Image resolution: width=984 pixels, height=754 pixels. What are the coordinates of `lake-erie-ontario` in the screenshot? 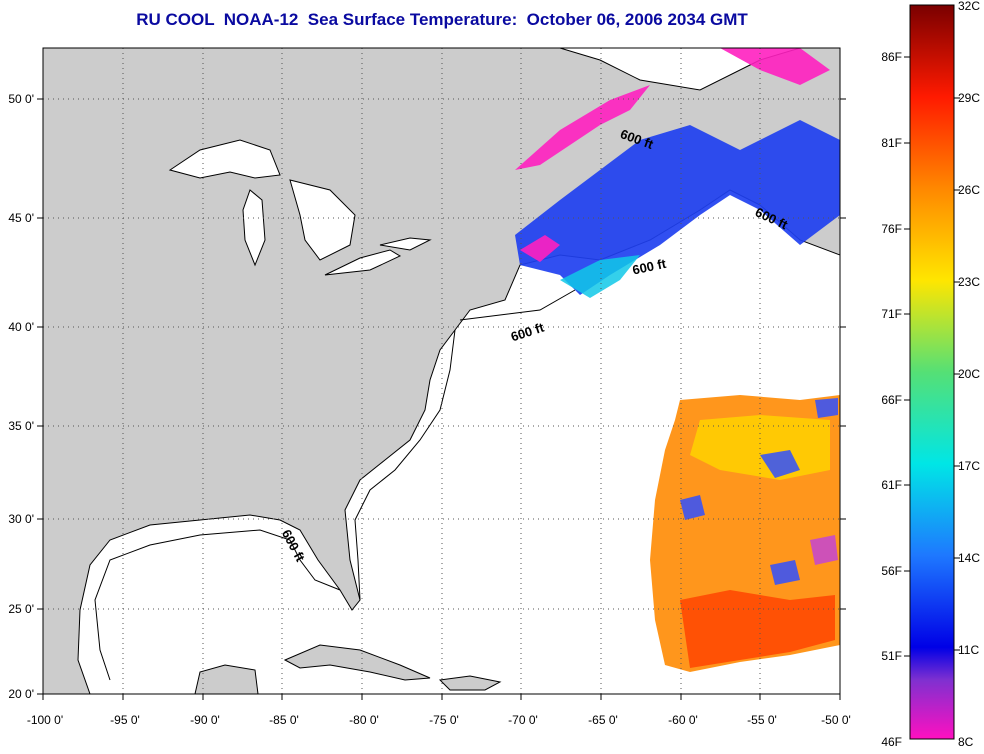 It's located at (378, 256).